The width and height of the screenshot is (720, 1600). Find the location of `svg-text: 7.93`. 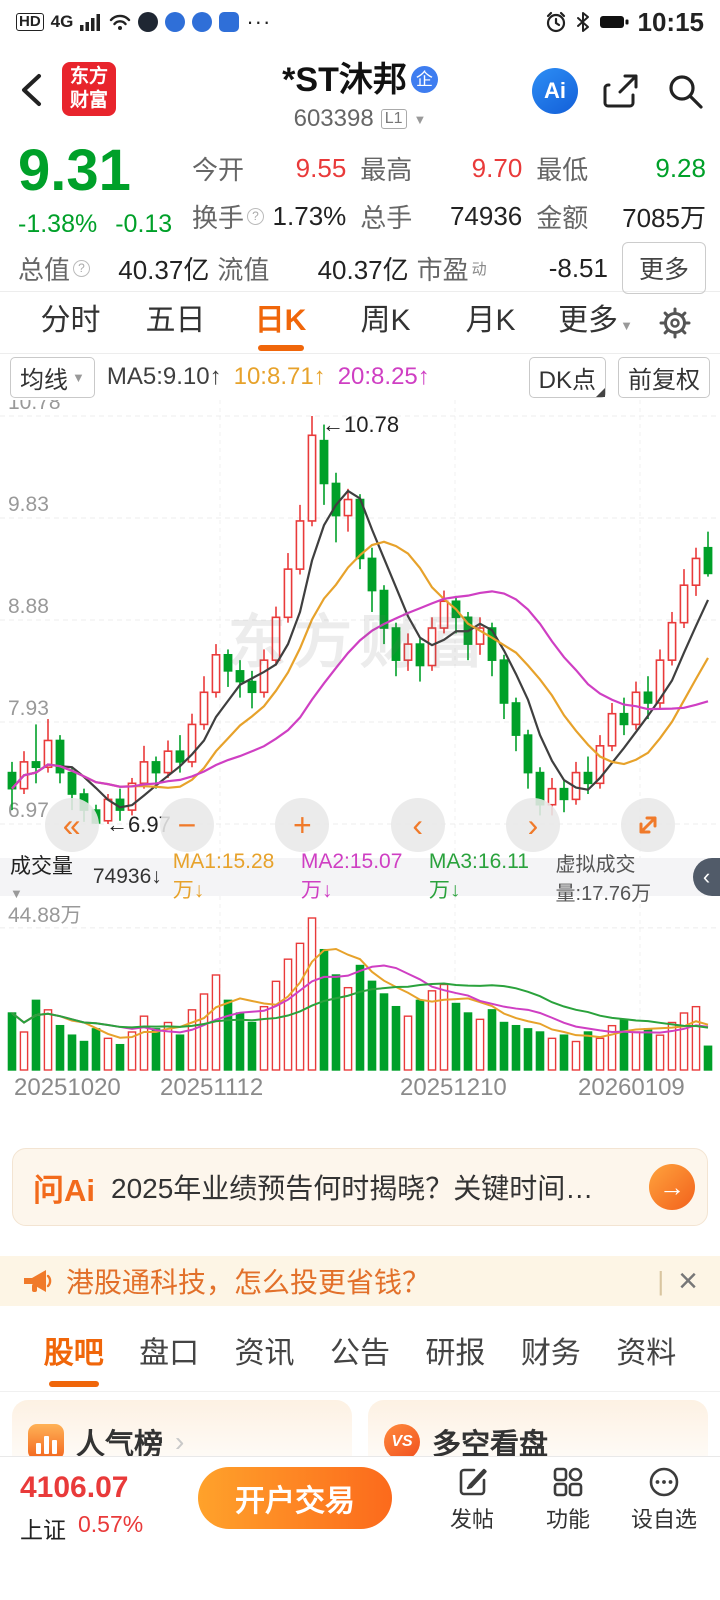

svg-text: 7.93 is located at coordinates (28, 708).